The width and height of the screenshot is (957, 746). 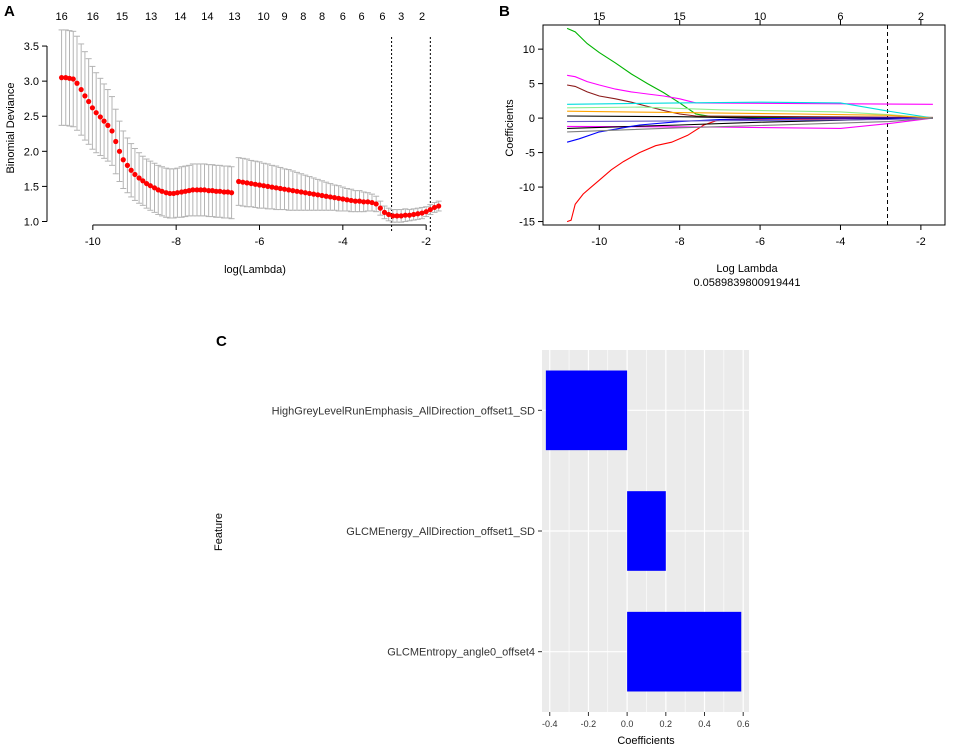 What do you see at coordinates (599, 17) in the screenshot?
I see `panel-b-top-tick-label: 15` at bounding box center [599, 17].